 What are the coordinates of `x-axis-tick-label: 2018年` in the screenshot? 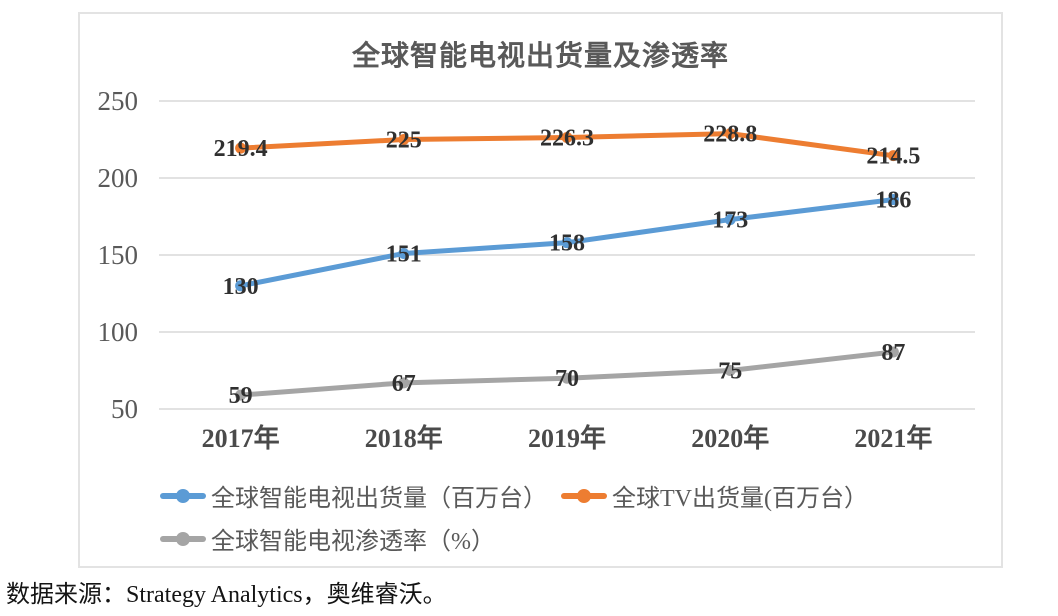 It's located at (404, 438).